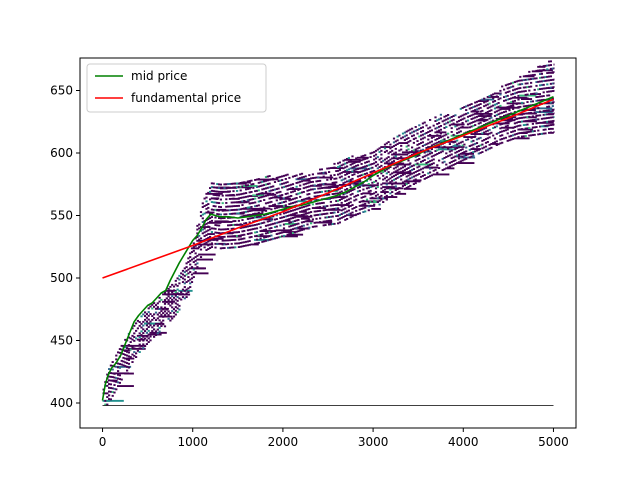 The height and width of the screenshot is (480, 640). What do you see at coordinates (176, 88) in the screenshot?
I see `legend: mid price fundamental price` at bounding box center [176, 88].